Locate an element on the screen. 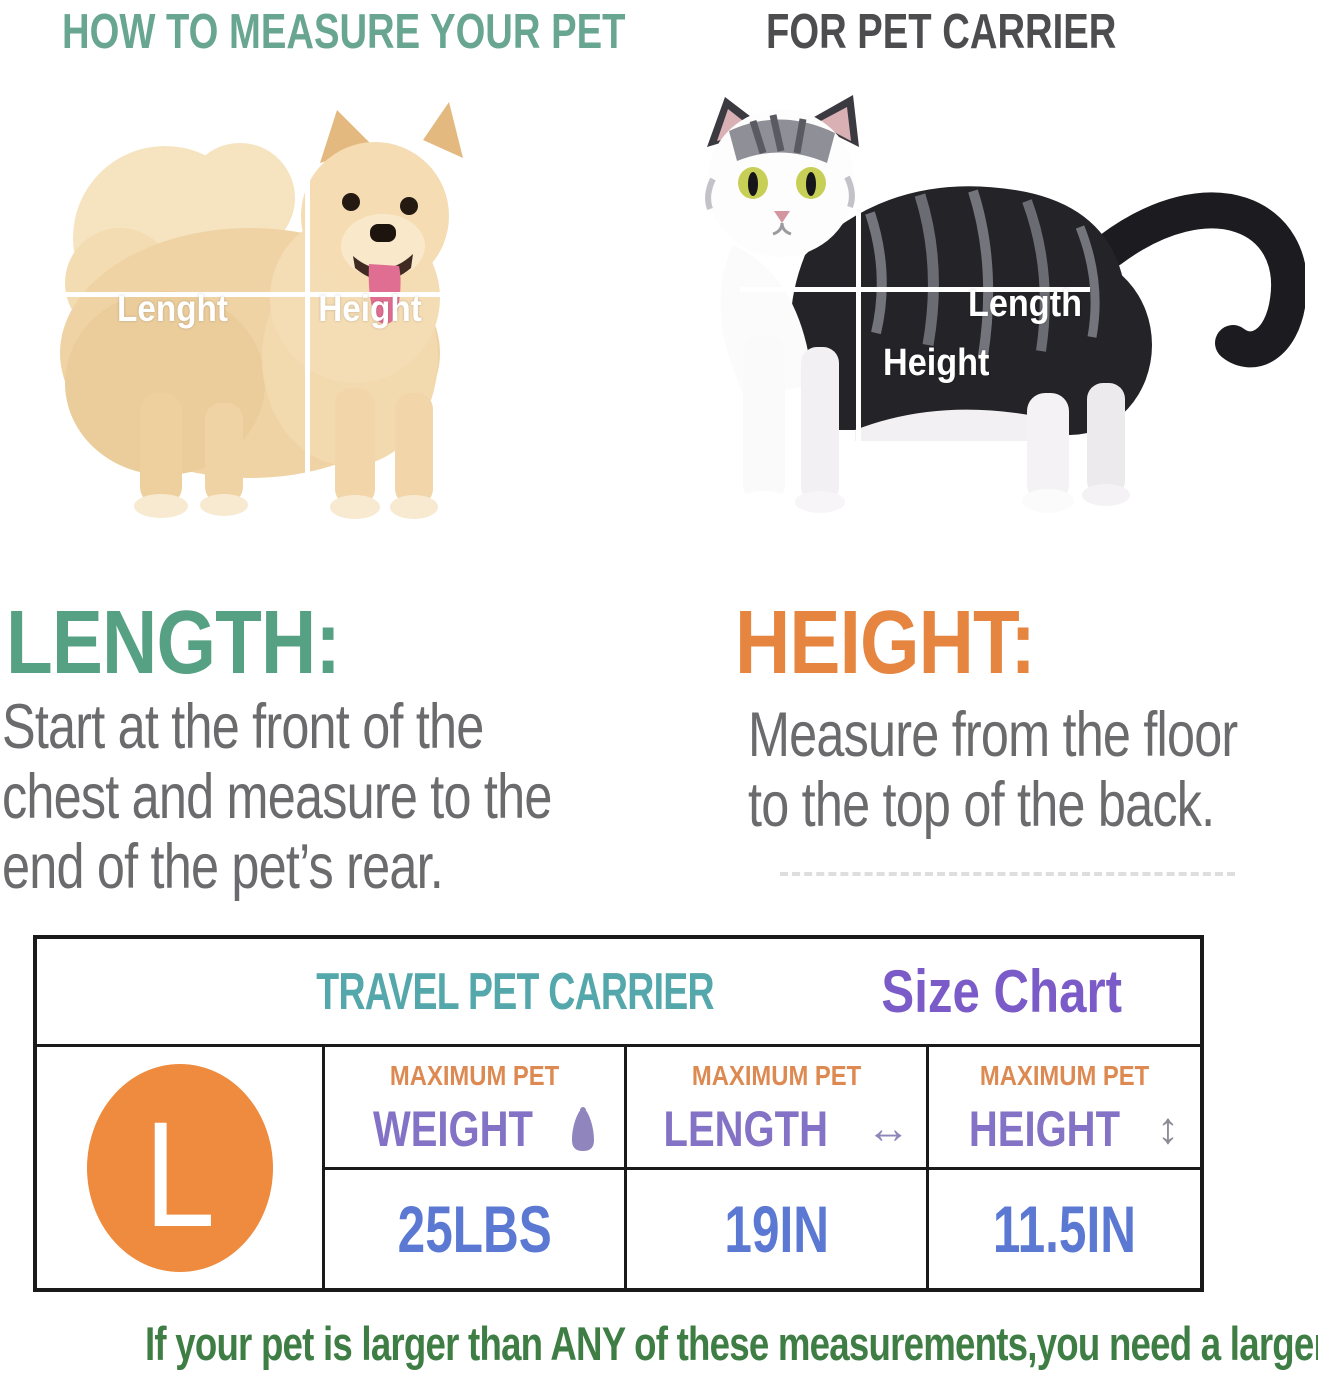  length-label: LENGTH is located at coordinates (745, 1129).